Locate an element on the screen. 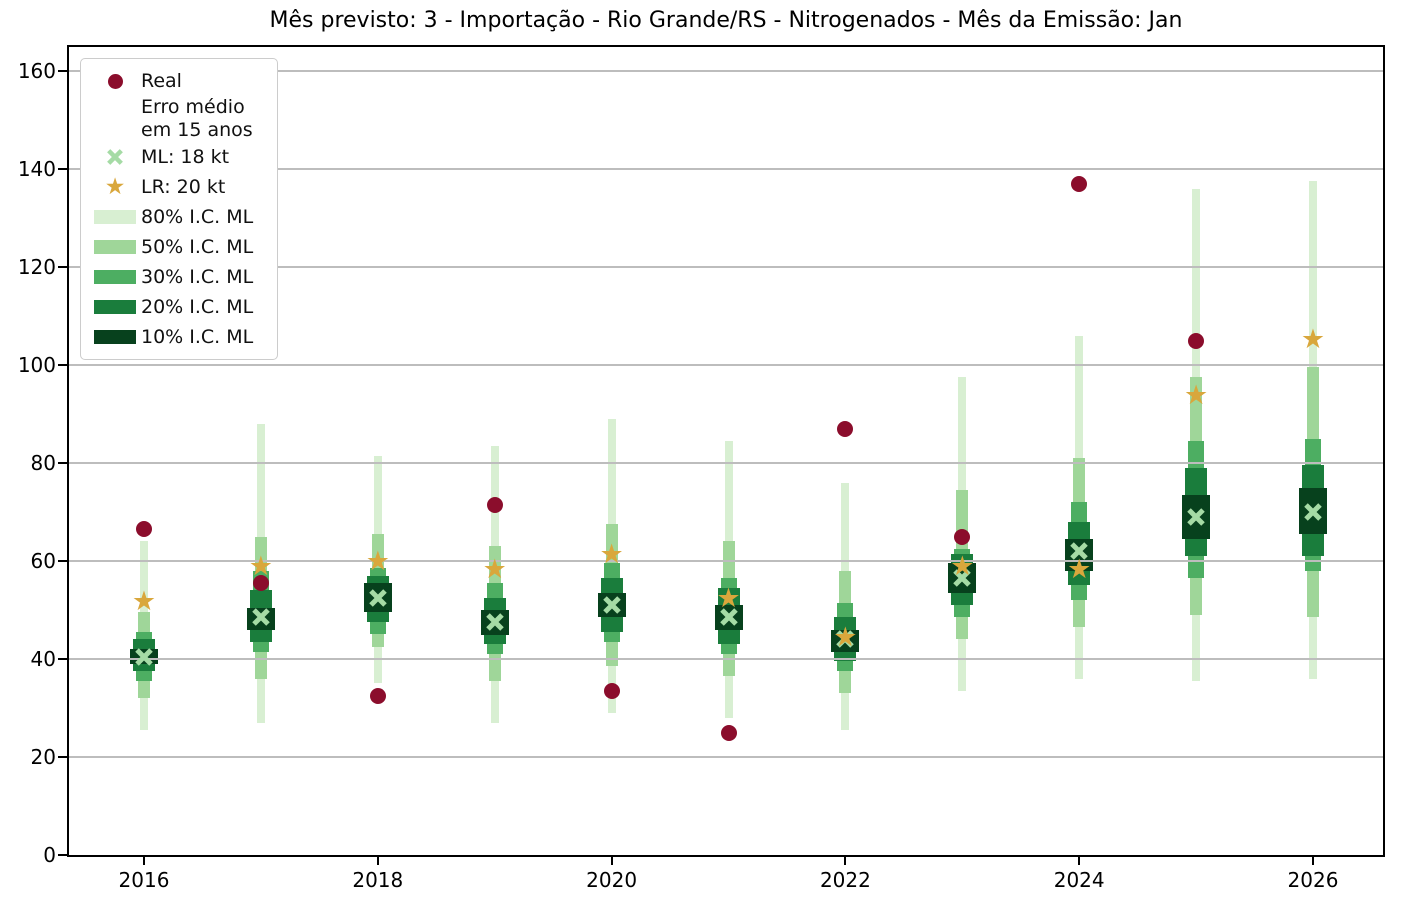 This screenshot has height=906, width=1401. patch-ci30-swatch is located at coordinates (115, 277).